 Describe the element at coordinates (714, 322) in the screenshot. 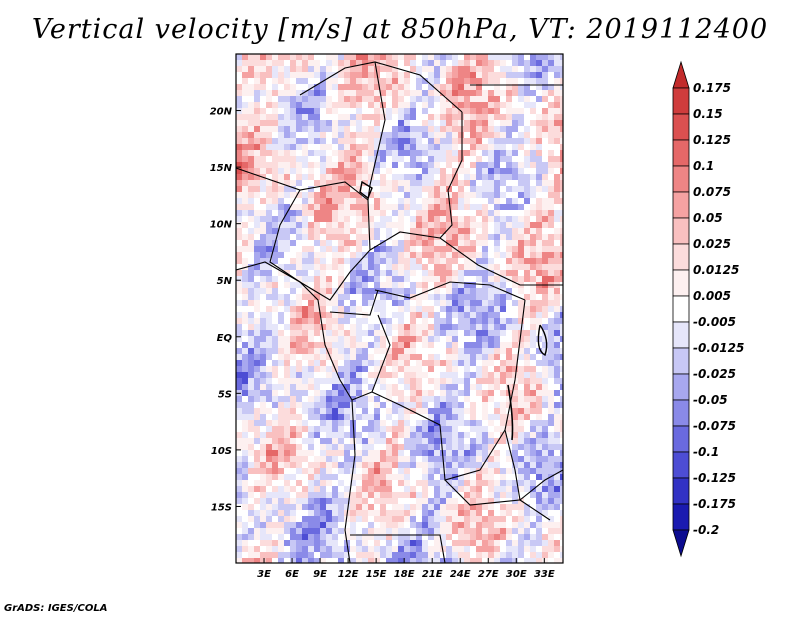

I see `colorbar-label: -0.005` at that location.